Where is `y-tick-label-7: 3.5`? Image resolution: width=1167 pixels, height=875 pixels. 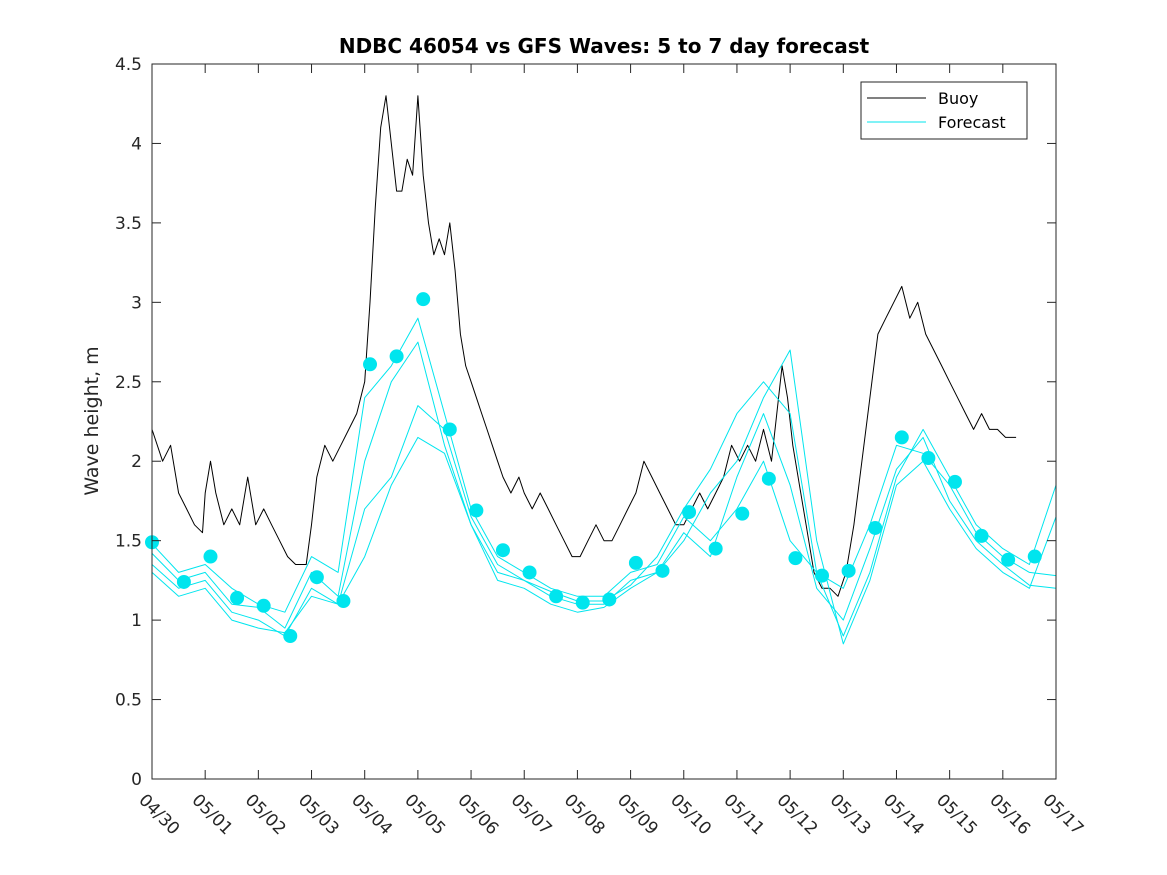 y-tick-label-7: 3.5 is located at coordinates (128, 224).